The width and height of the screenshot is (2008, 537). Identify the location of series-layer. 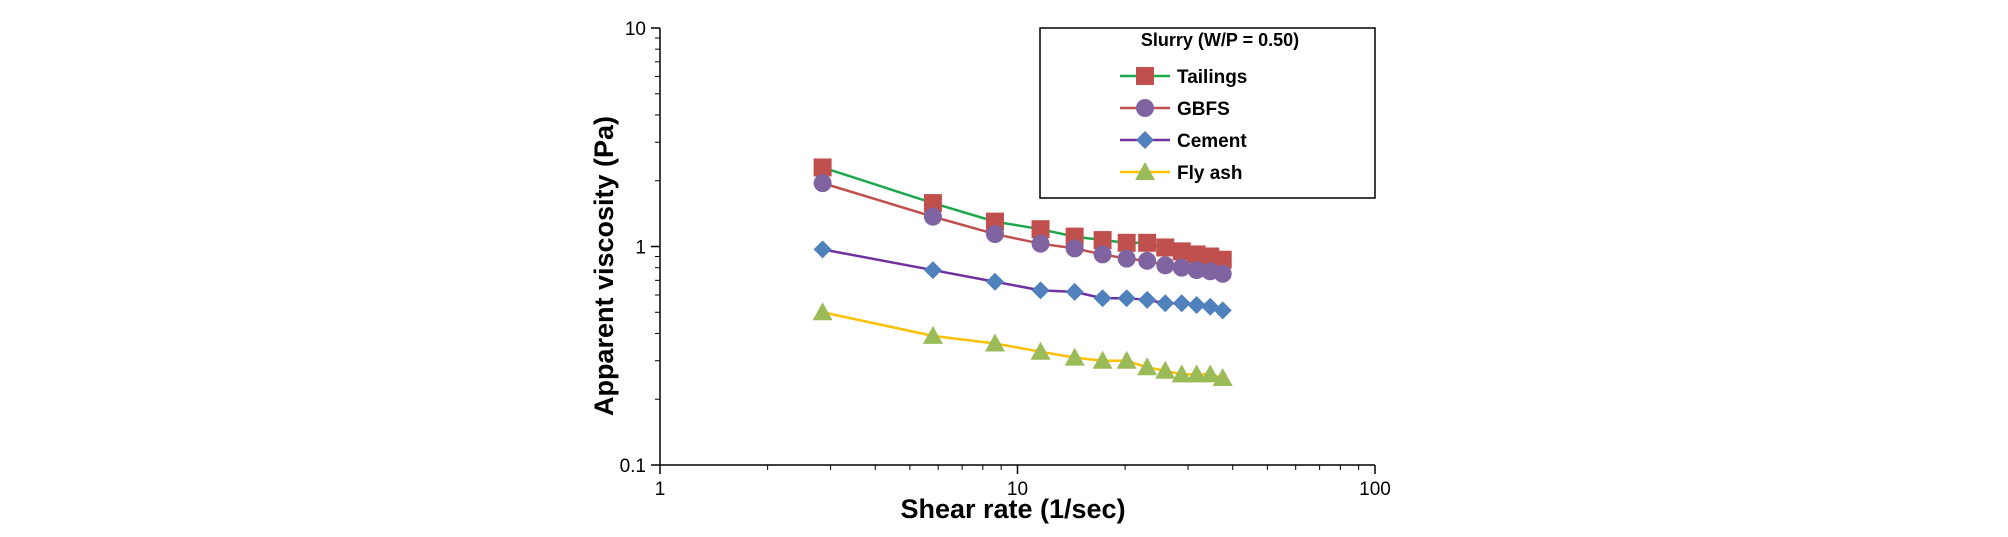
(1022, 272).